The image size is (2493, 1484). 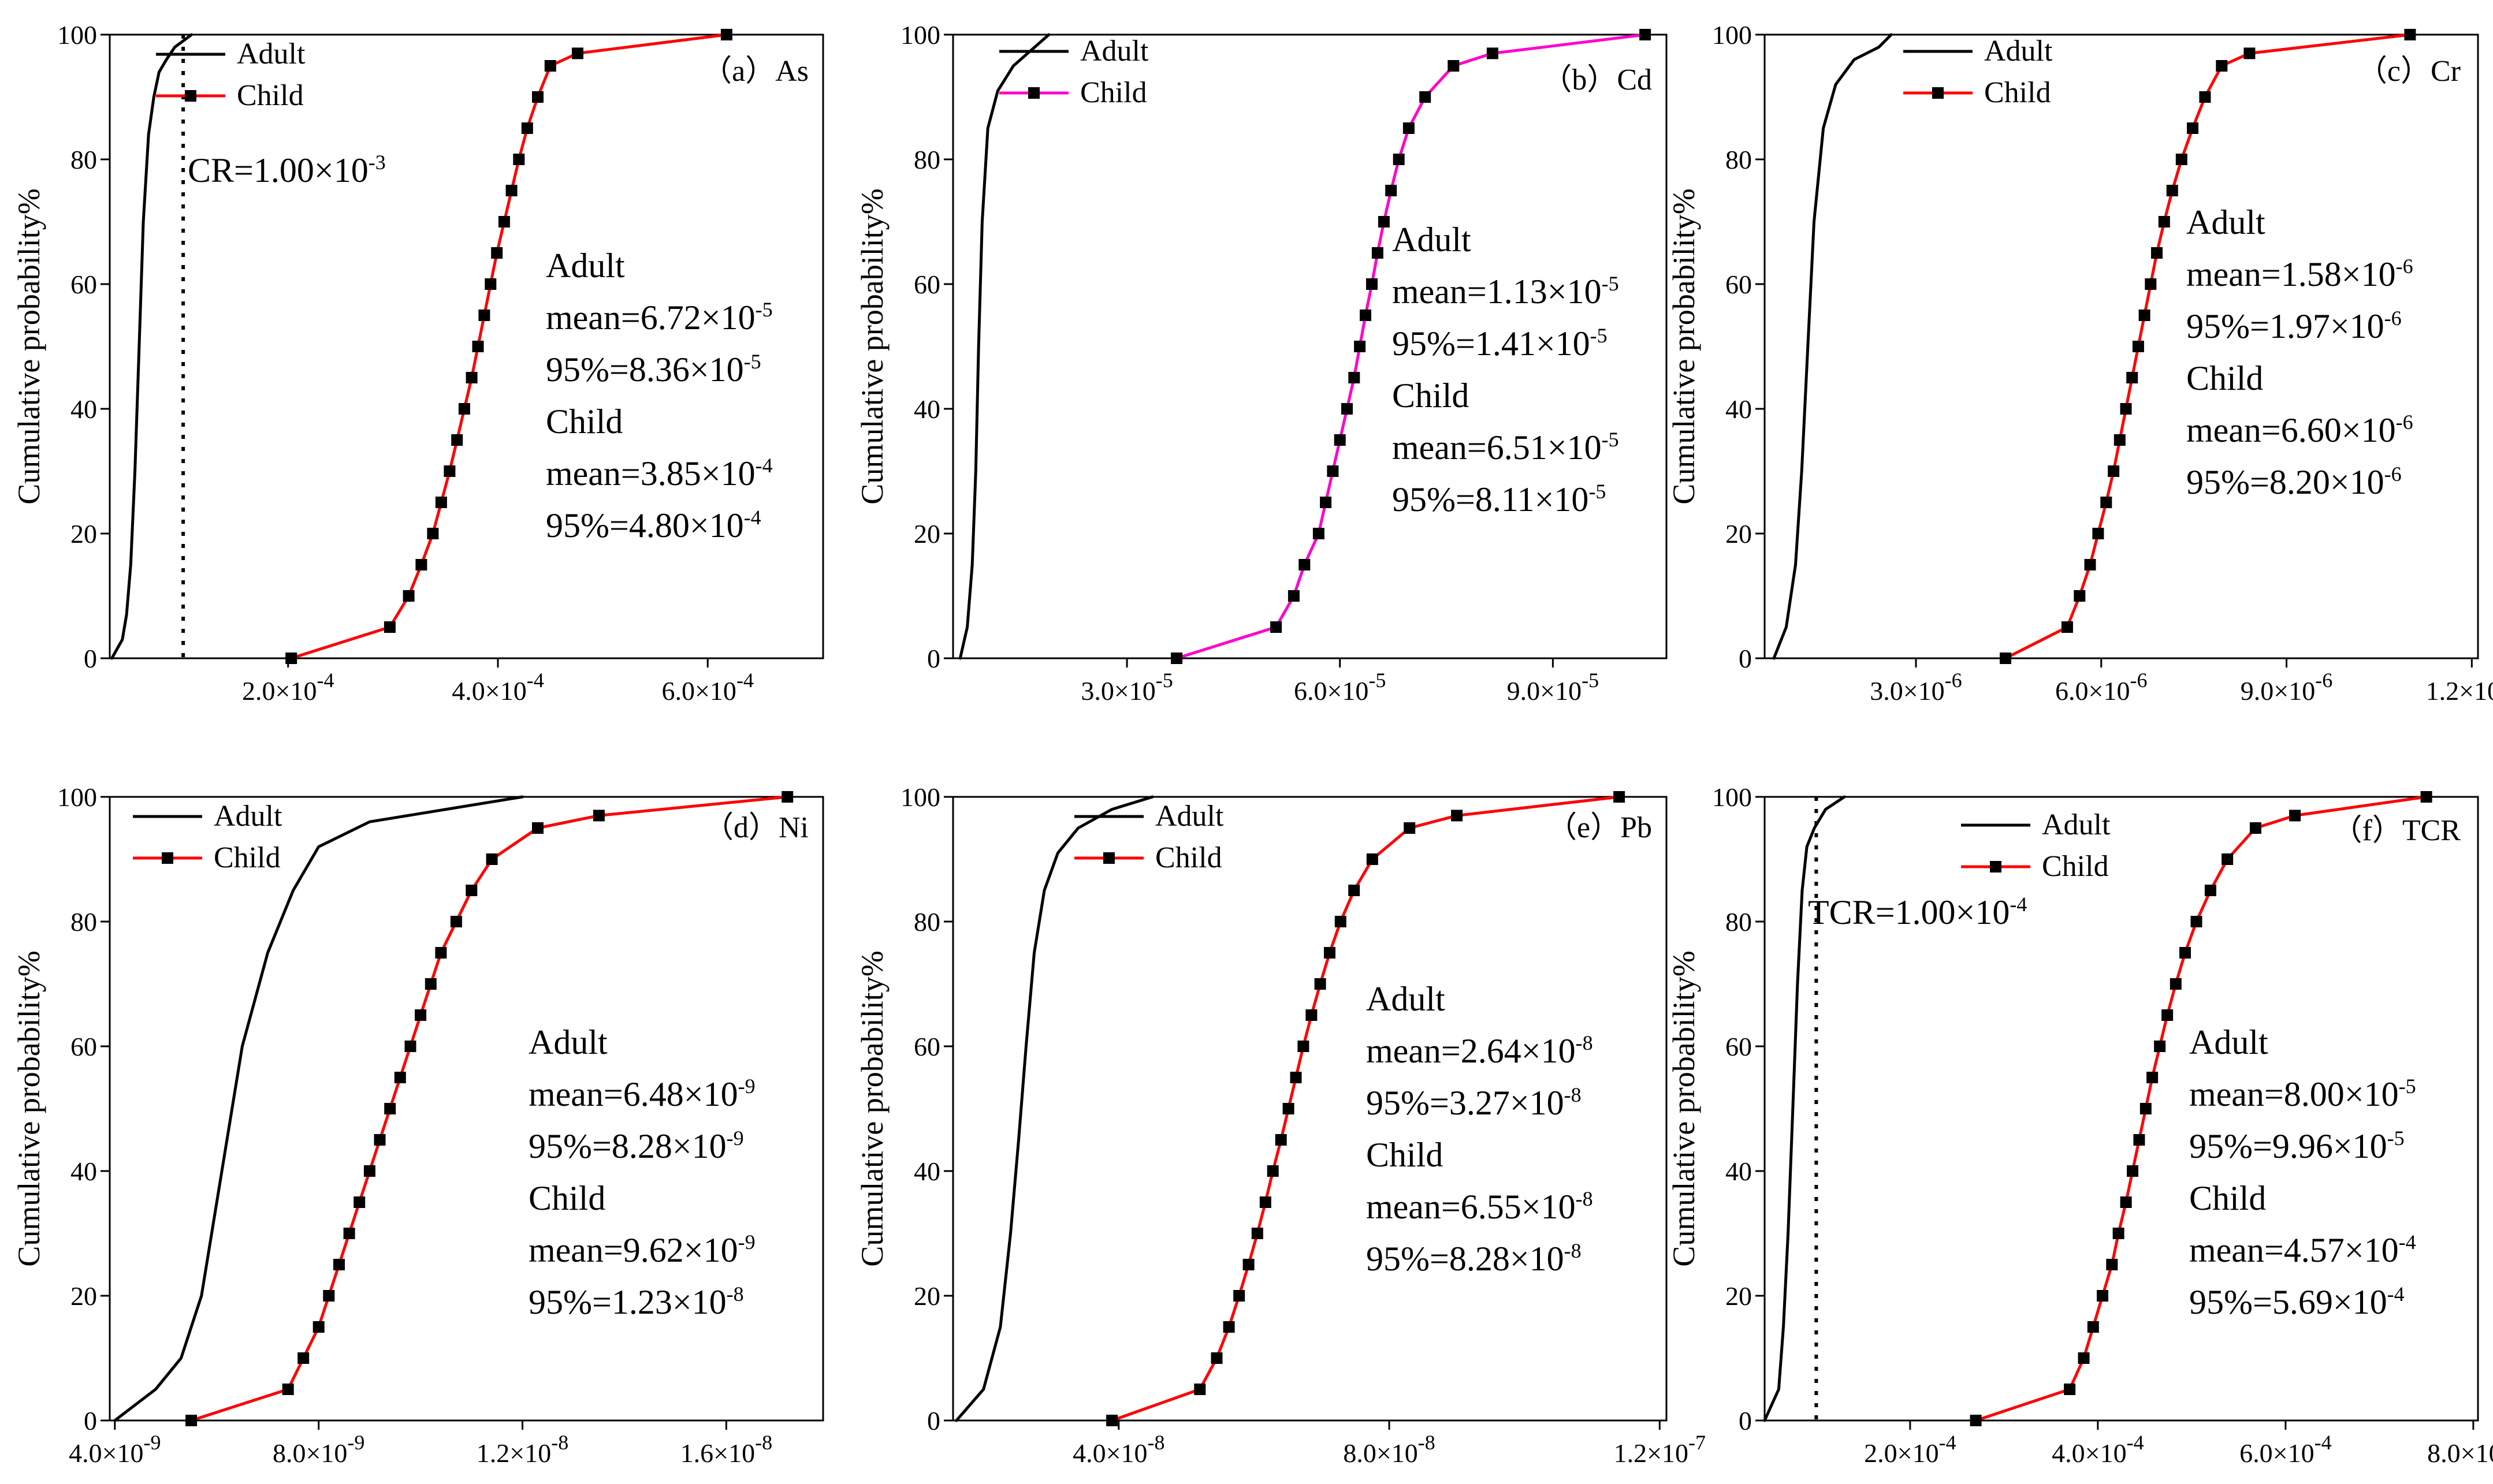 I want to click on legend-entry: Adult, so click(x=2076, y=824).